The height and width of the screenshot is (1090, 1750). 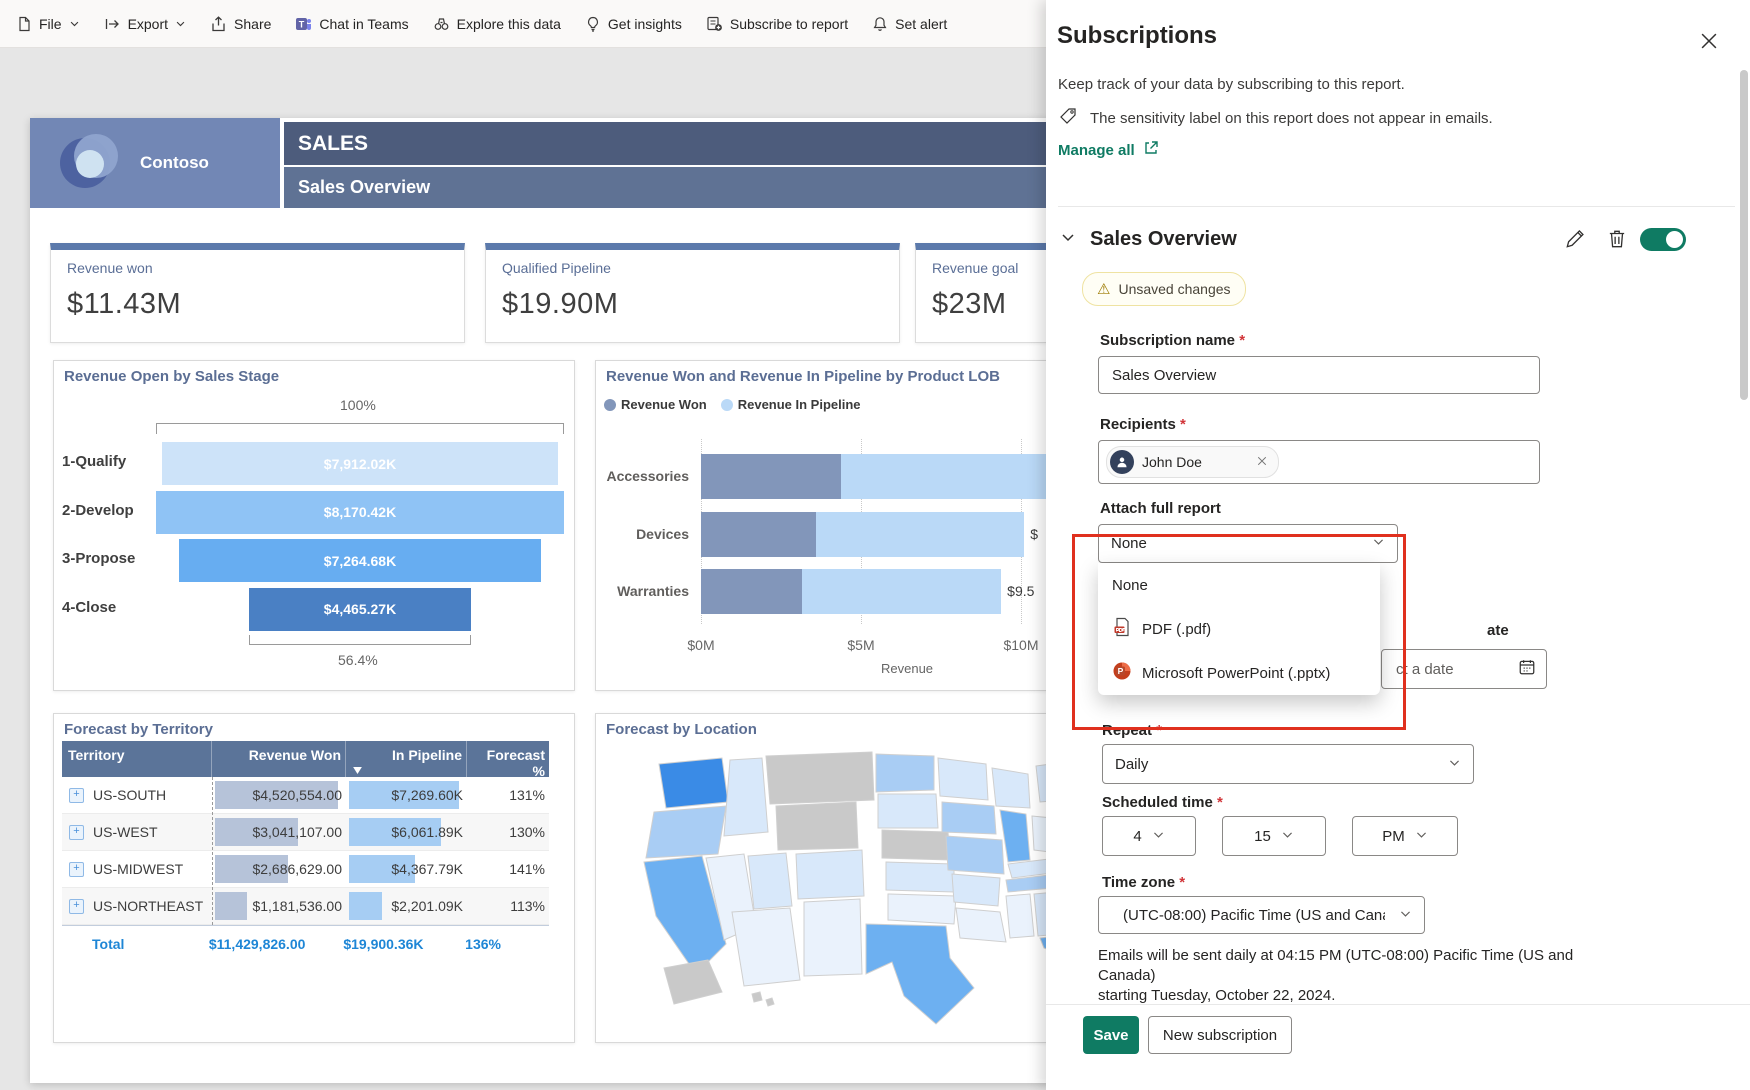 I want to click on col-header-forecast: Forecast %, so click(x=515, y=763).